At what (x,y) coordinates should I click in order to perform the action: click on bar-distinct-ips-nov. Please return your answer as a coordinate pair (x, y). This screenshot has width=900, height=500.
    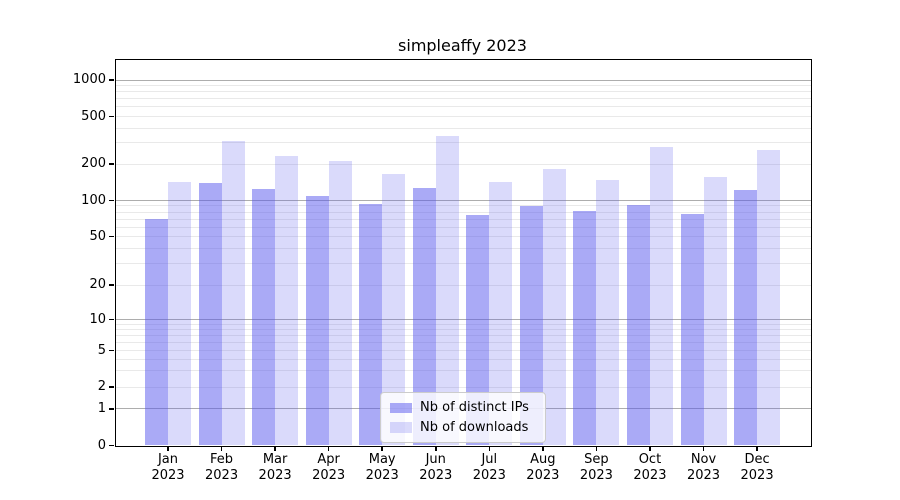
    Looking at the image, I should click on (692, 330).